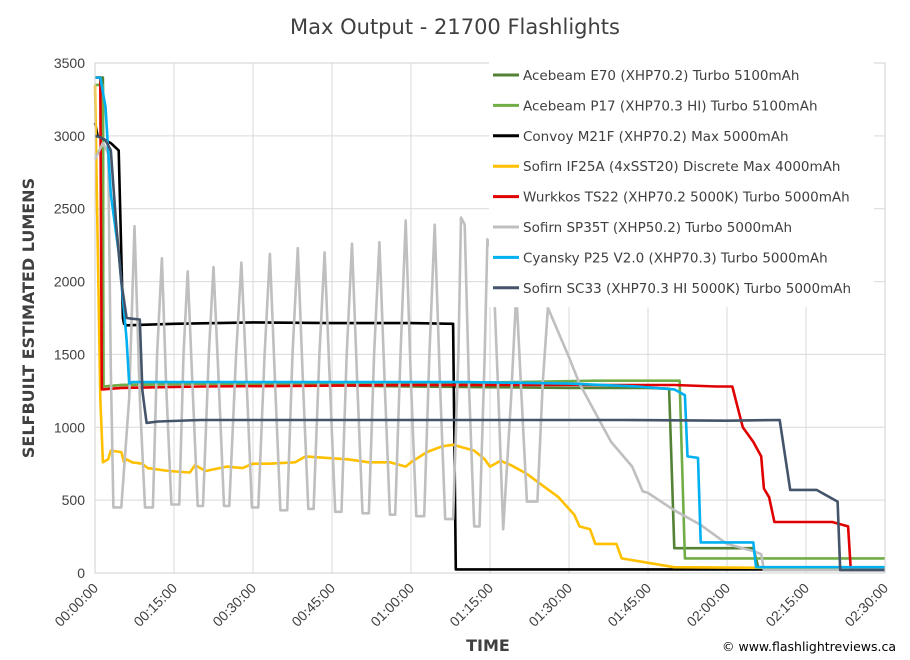 The image size is (910, 660). I want to click on x-axis-title: TIME, so click(488, 645).